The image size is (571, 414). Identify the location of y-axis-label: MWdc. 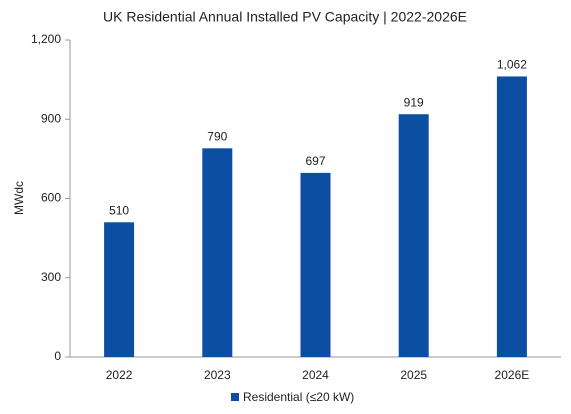
(19, 198).